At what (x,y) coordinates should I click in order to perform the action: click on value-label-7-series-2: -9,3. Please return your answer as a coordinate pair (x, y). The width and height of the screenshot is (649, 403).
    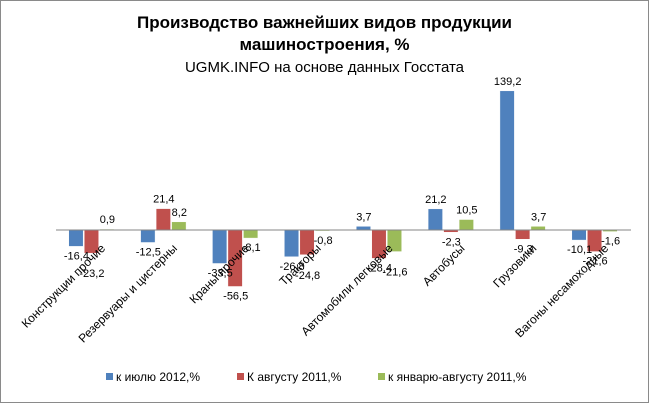
    Looking at the image, I should click on (523, 249).